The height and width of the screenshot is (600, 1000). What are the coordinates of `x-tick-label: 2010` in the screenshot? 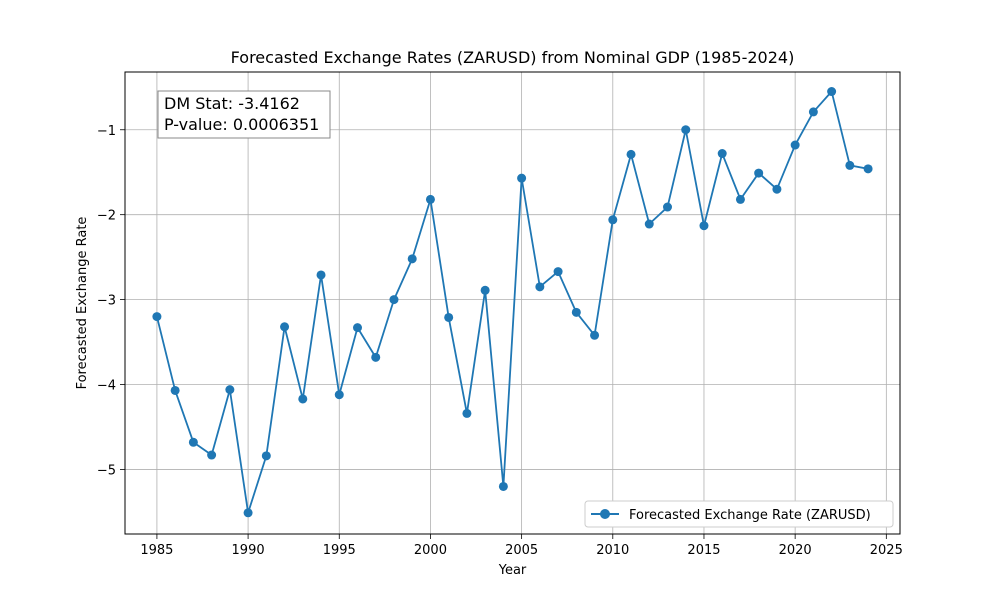 It's located at (612, 550).